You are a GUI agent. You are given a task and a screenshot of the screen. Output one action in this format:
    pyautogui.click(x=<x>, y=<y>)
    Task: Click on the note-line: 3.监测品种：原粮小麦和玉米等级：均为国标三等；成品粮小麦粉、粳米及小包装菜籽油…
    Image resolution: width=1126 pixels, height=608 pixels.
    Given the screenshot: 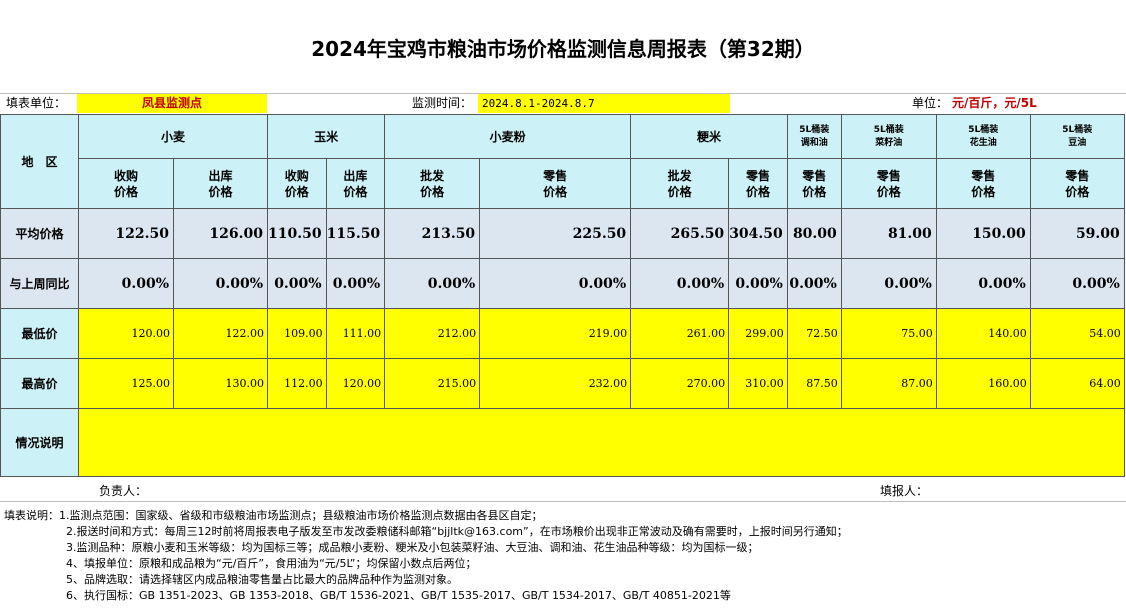 What is the action you would take?
    pyautogui.click(x=412, y=547)
    